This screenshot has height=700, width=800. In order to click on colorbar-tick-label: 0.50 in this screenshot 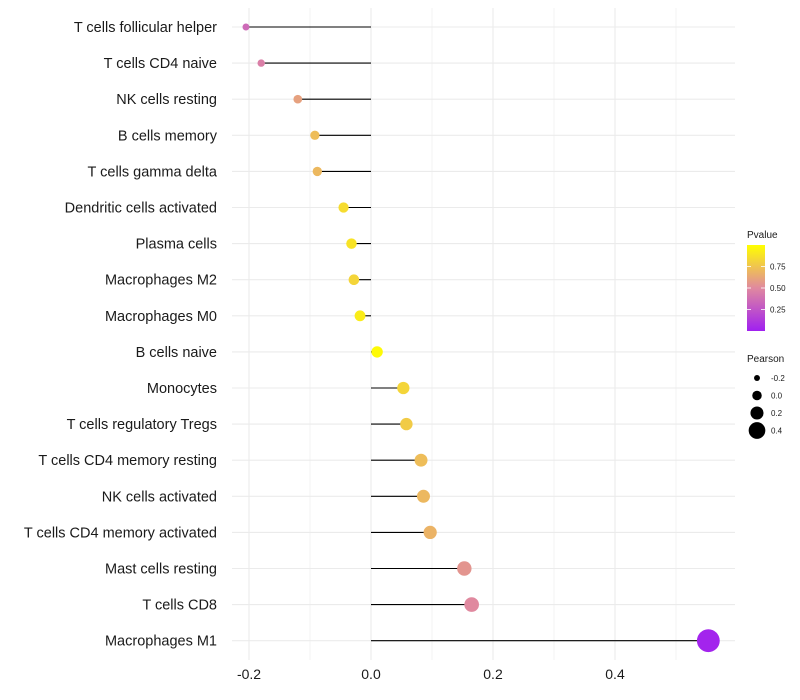, I will do `click(778, 288)`.